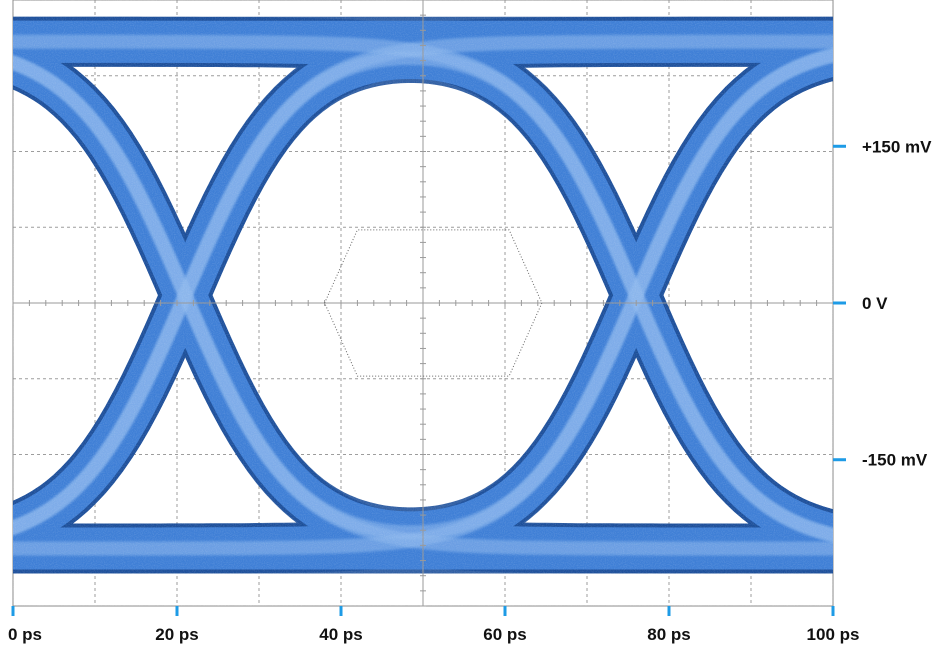  Describe the element at coordinates (504, 634) in the screenshot. I see `x-tick-label: 60 ps` at that location.